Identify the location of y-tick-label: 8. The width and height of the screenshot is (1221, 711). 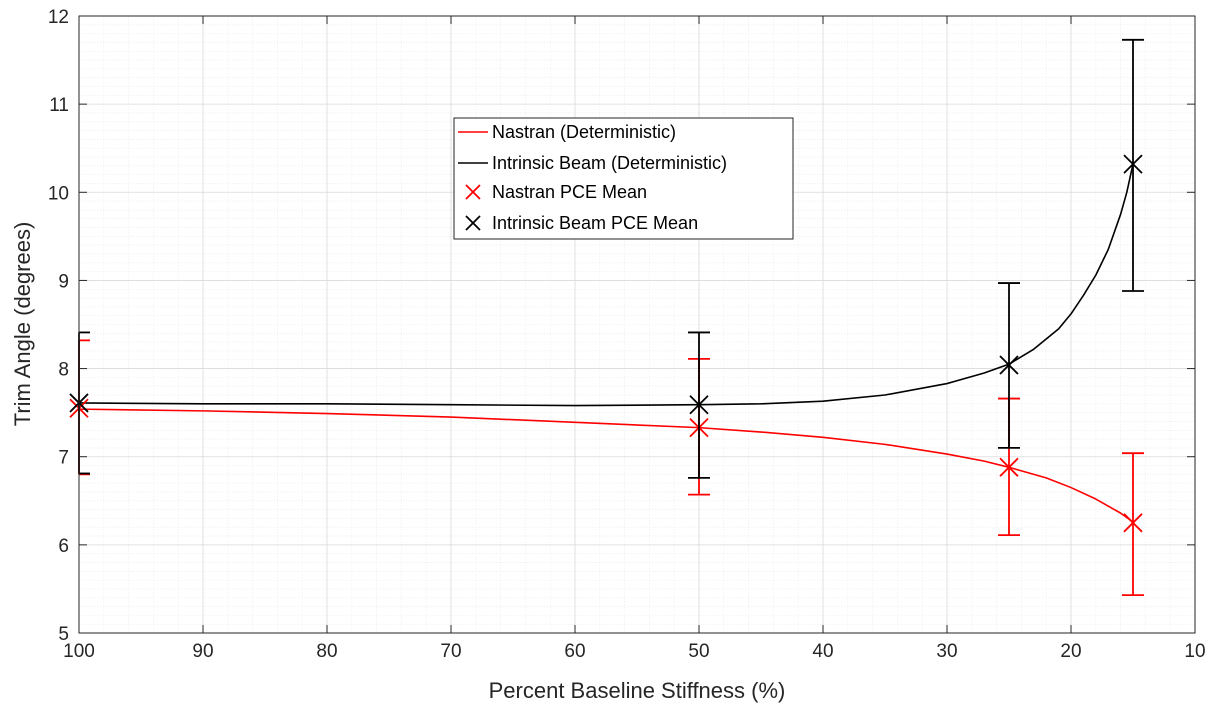
(63, 370).